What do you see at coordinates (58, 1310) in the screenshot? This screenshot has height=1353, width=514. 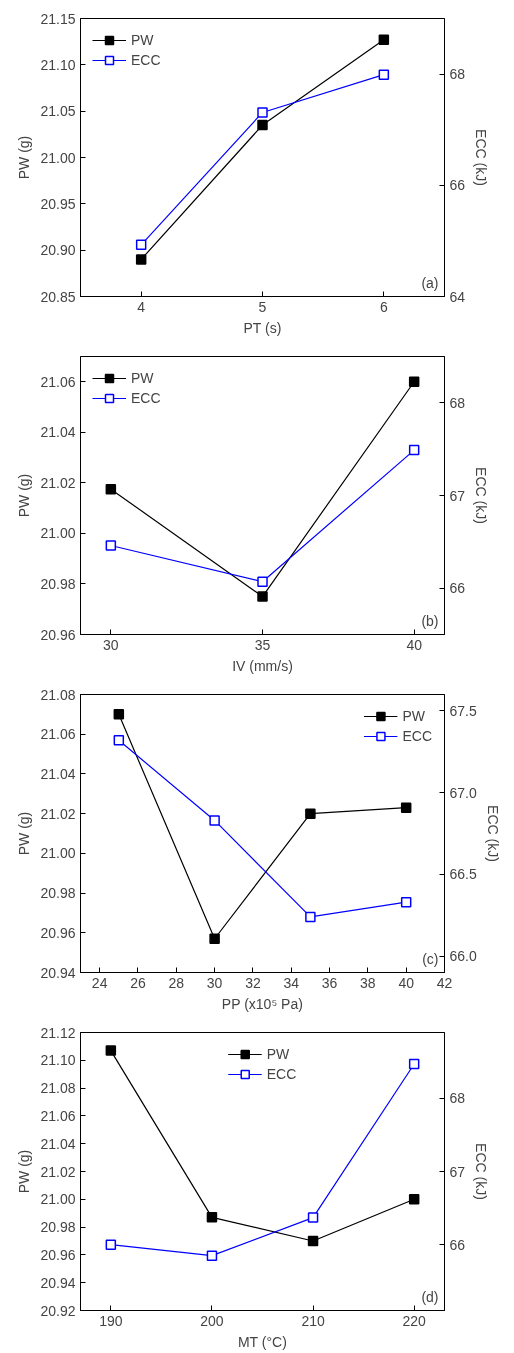 I see `y-tick-label: 20.92` at bounding box center [58, 1310].